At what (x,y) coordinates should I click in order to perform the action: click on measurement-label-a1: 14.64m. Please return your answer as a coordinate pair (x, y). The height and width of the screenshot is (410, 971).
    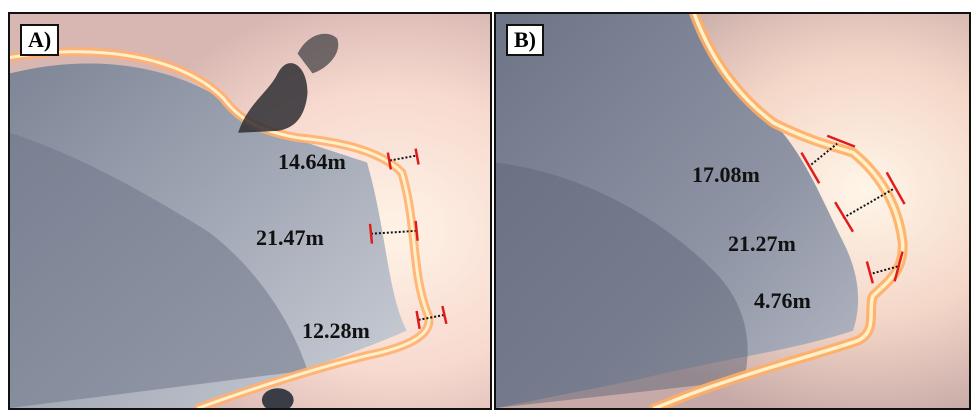
    Looking at the image, I should click on (312, 161).